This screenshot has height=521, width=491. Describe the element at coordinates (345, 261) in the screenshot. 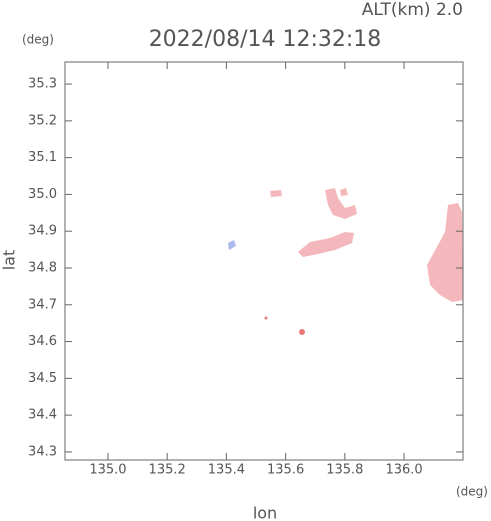

I see `echoes` at that location.